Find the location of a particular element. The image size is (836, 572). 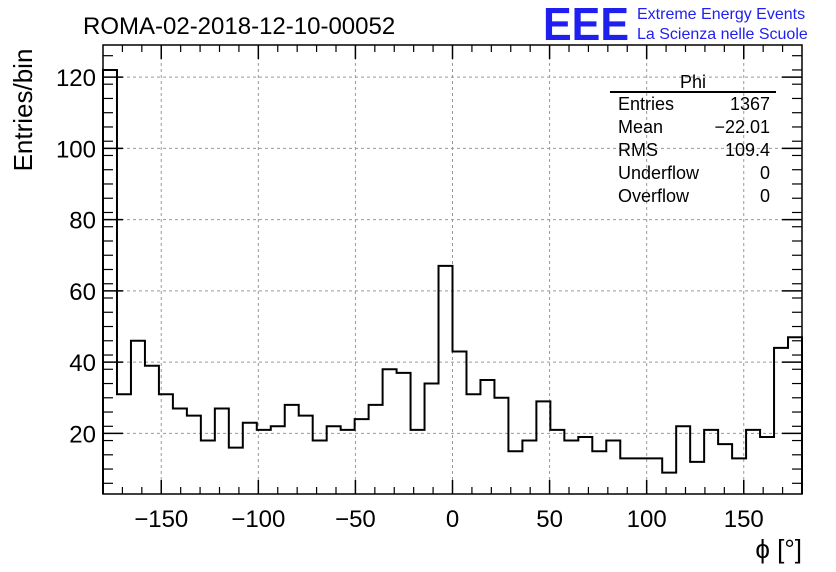

x-tick-label: −50 is located at coordinates (355, 519).